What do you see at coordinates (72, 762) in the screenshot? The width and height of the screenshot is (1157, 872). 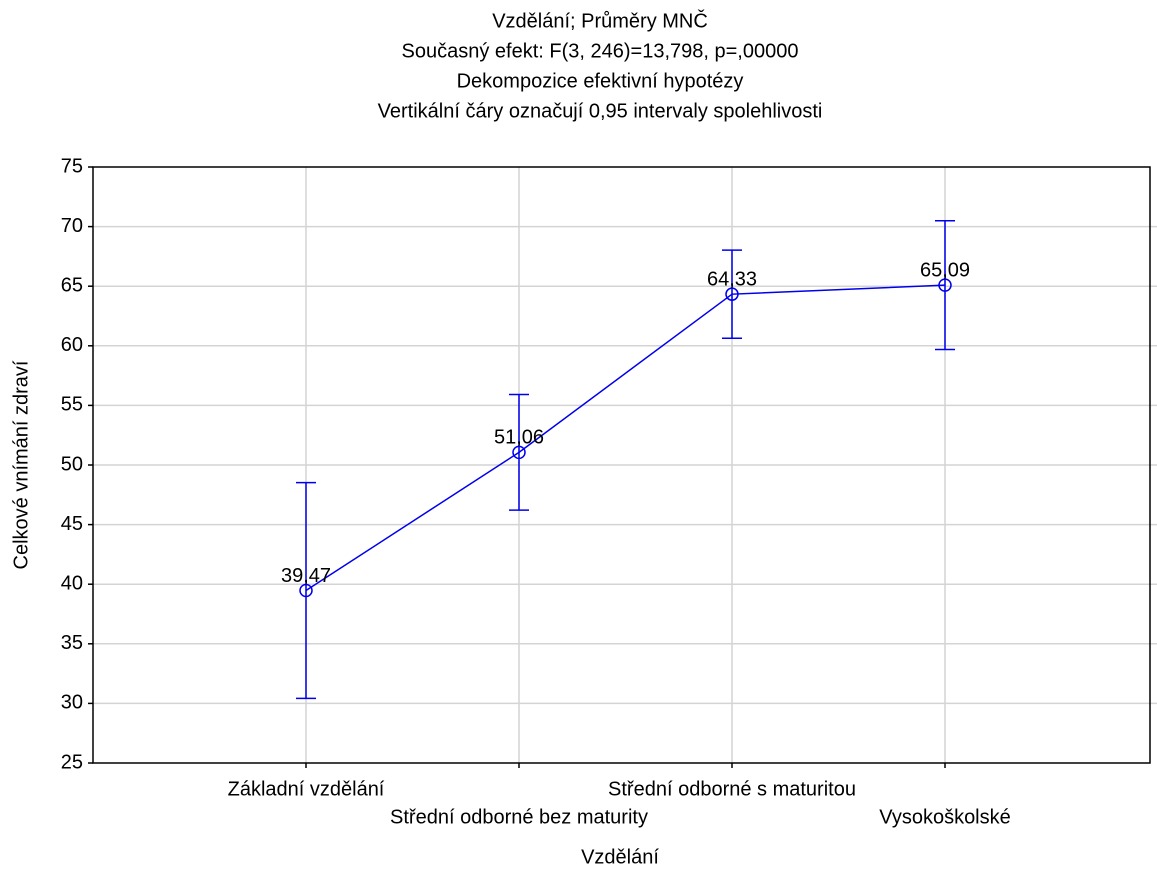 I see `y-tick-label: 25` at bounding box center [72, 762].